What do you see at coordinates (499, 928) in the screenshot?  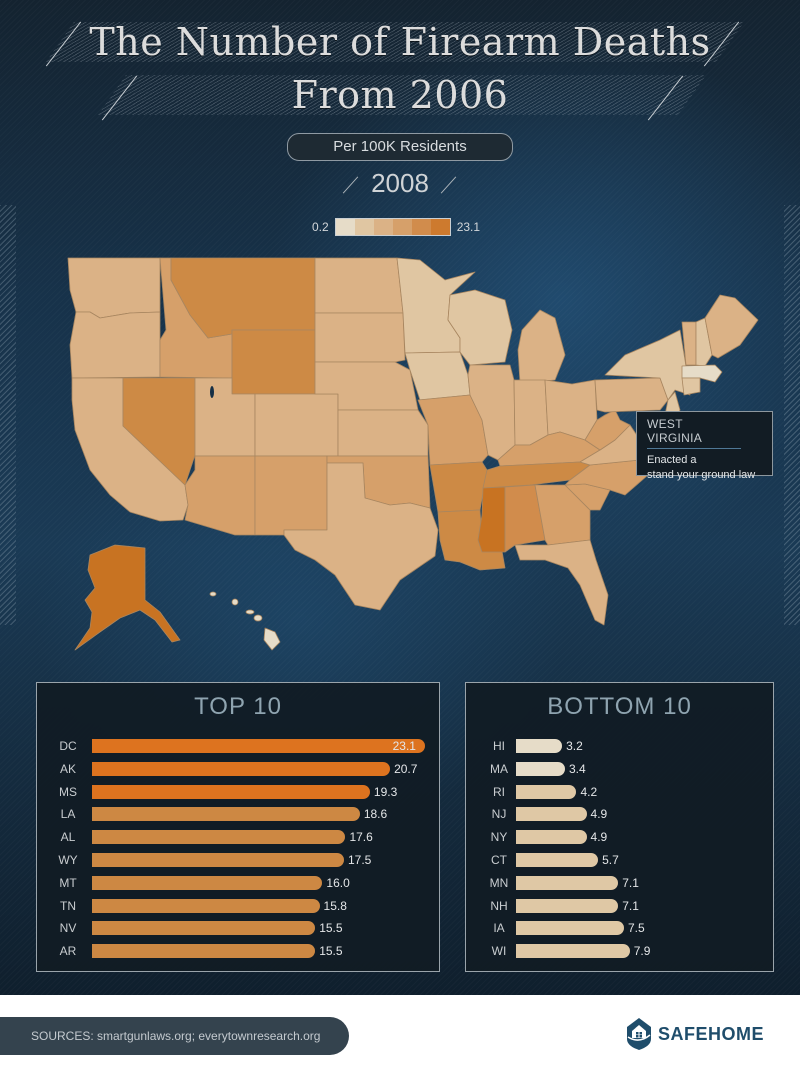 I see `bar-state-label: IA` at bounding box center [499, 928].